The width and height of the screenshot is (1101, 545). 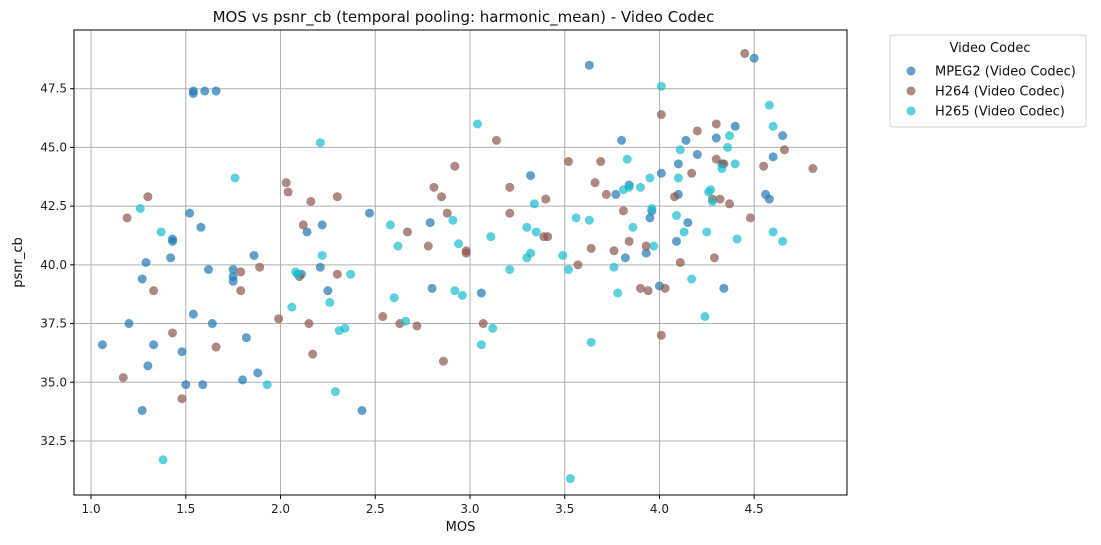 What do you see at coordinates (53, 265) in the screenshot?
I see `y-tick-label: 40.0` at bounding box center [53, 265].